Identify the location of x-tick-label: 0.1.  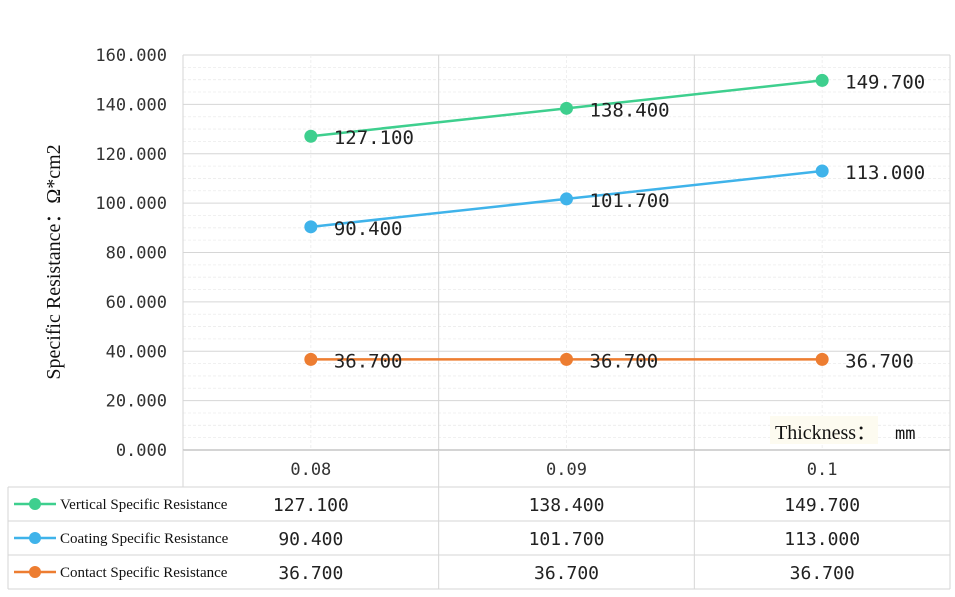
(822, 470).